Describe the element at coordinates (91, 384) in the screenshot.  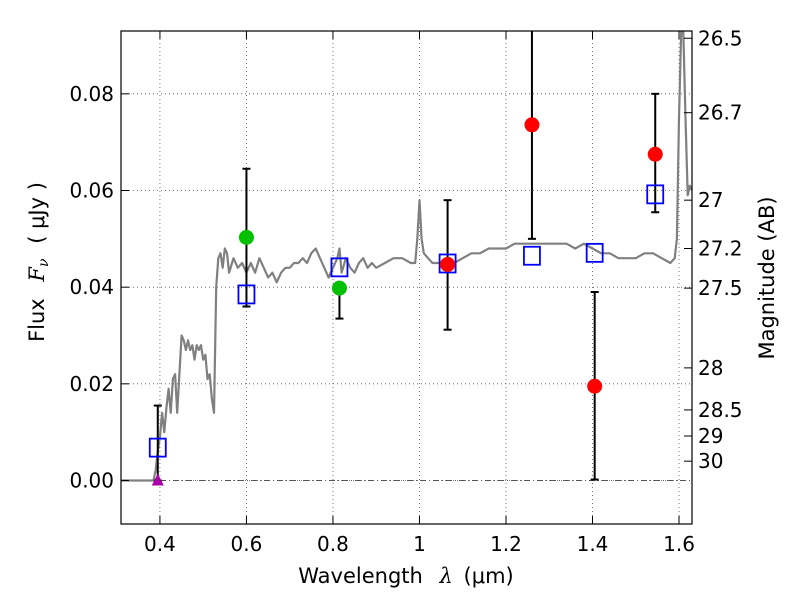
I see `y-tick-label: 0.02` at that location.